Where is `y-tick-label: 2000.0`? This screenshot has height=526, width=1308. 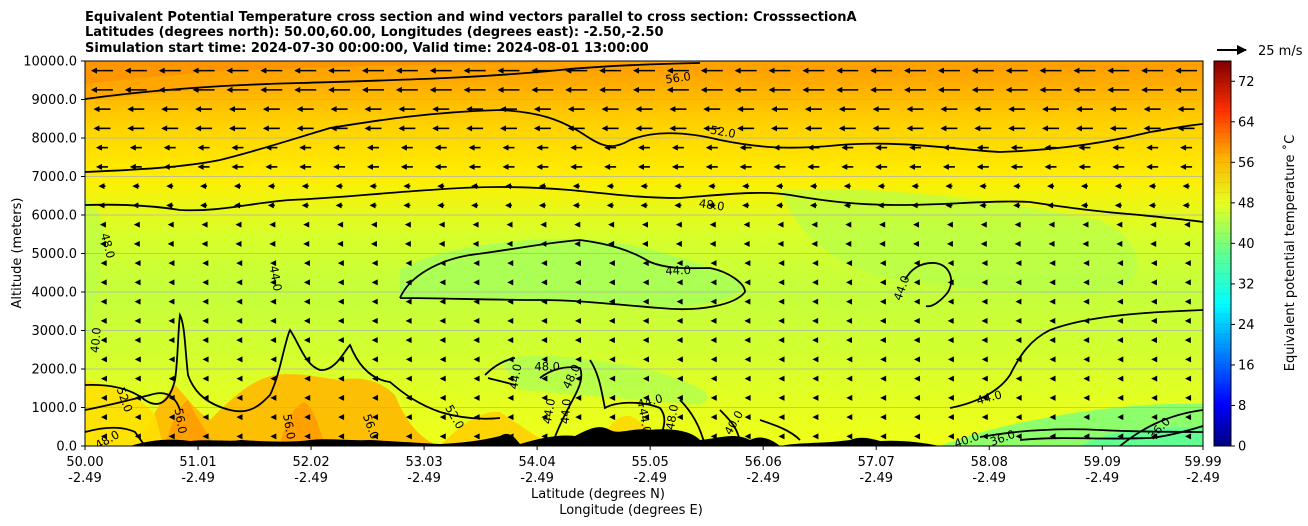 y-tick-label: 2000.0 is located at coordinates (55, 370).